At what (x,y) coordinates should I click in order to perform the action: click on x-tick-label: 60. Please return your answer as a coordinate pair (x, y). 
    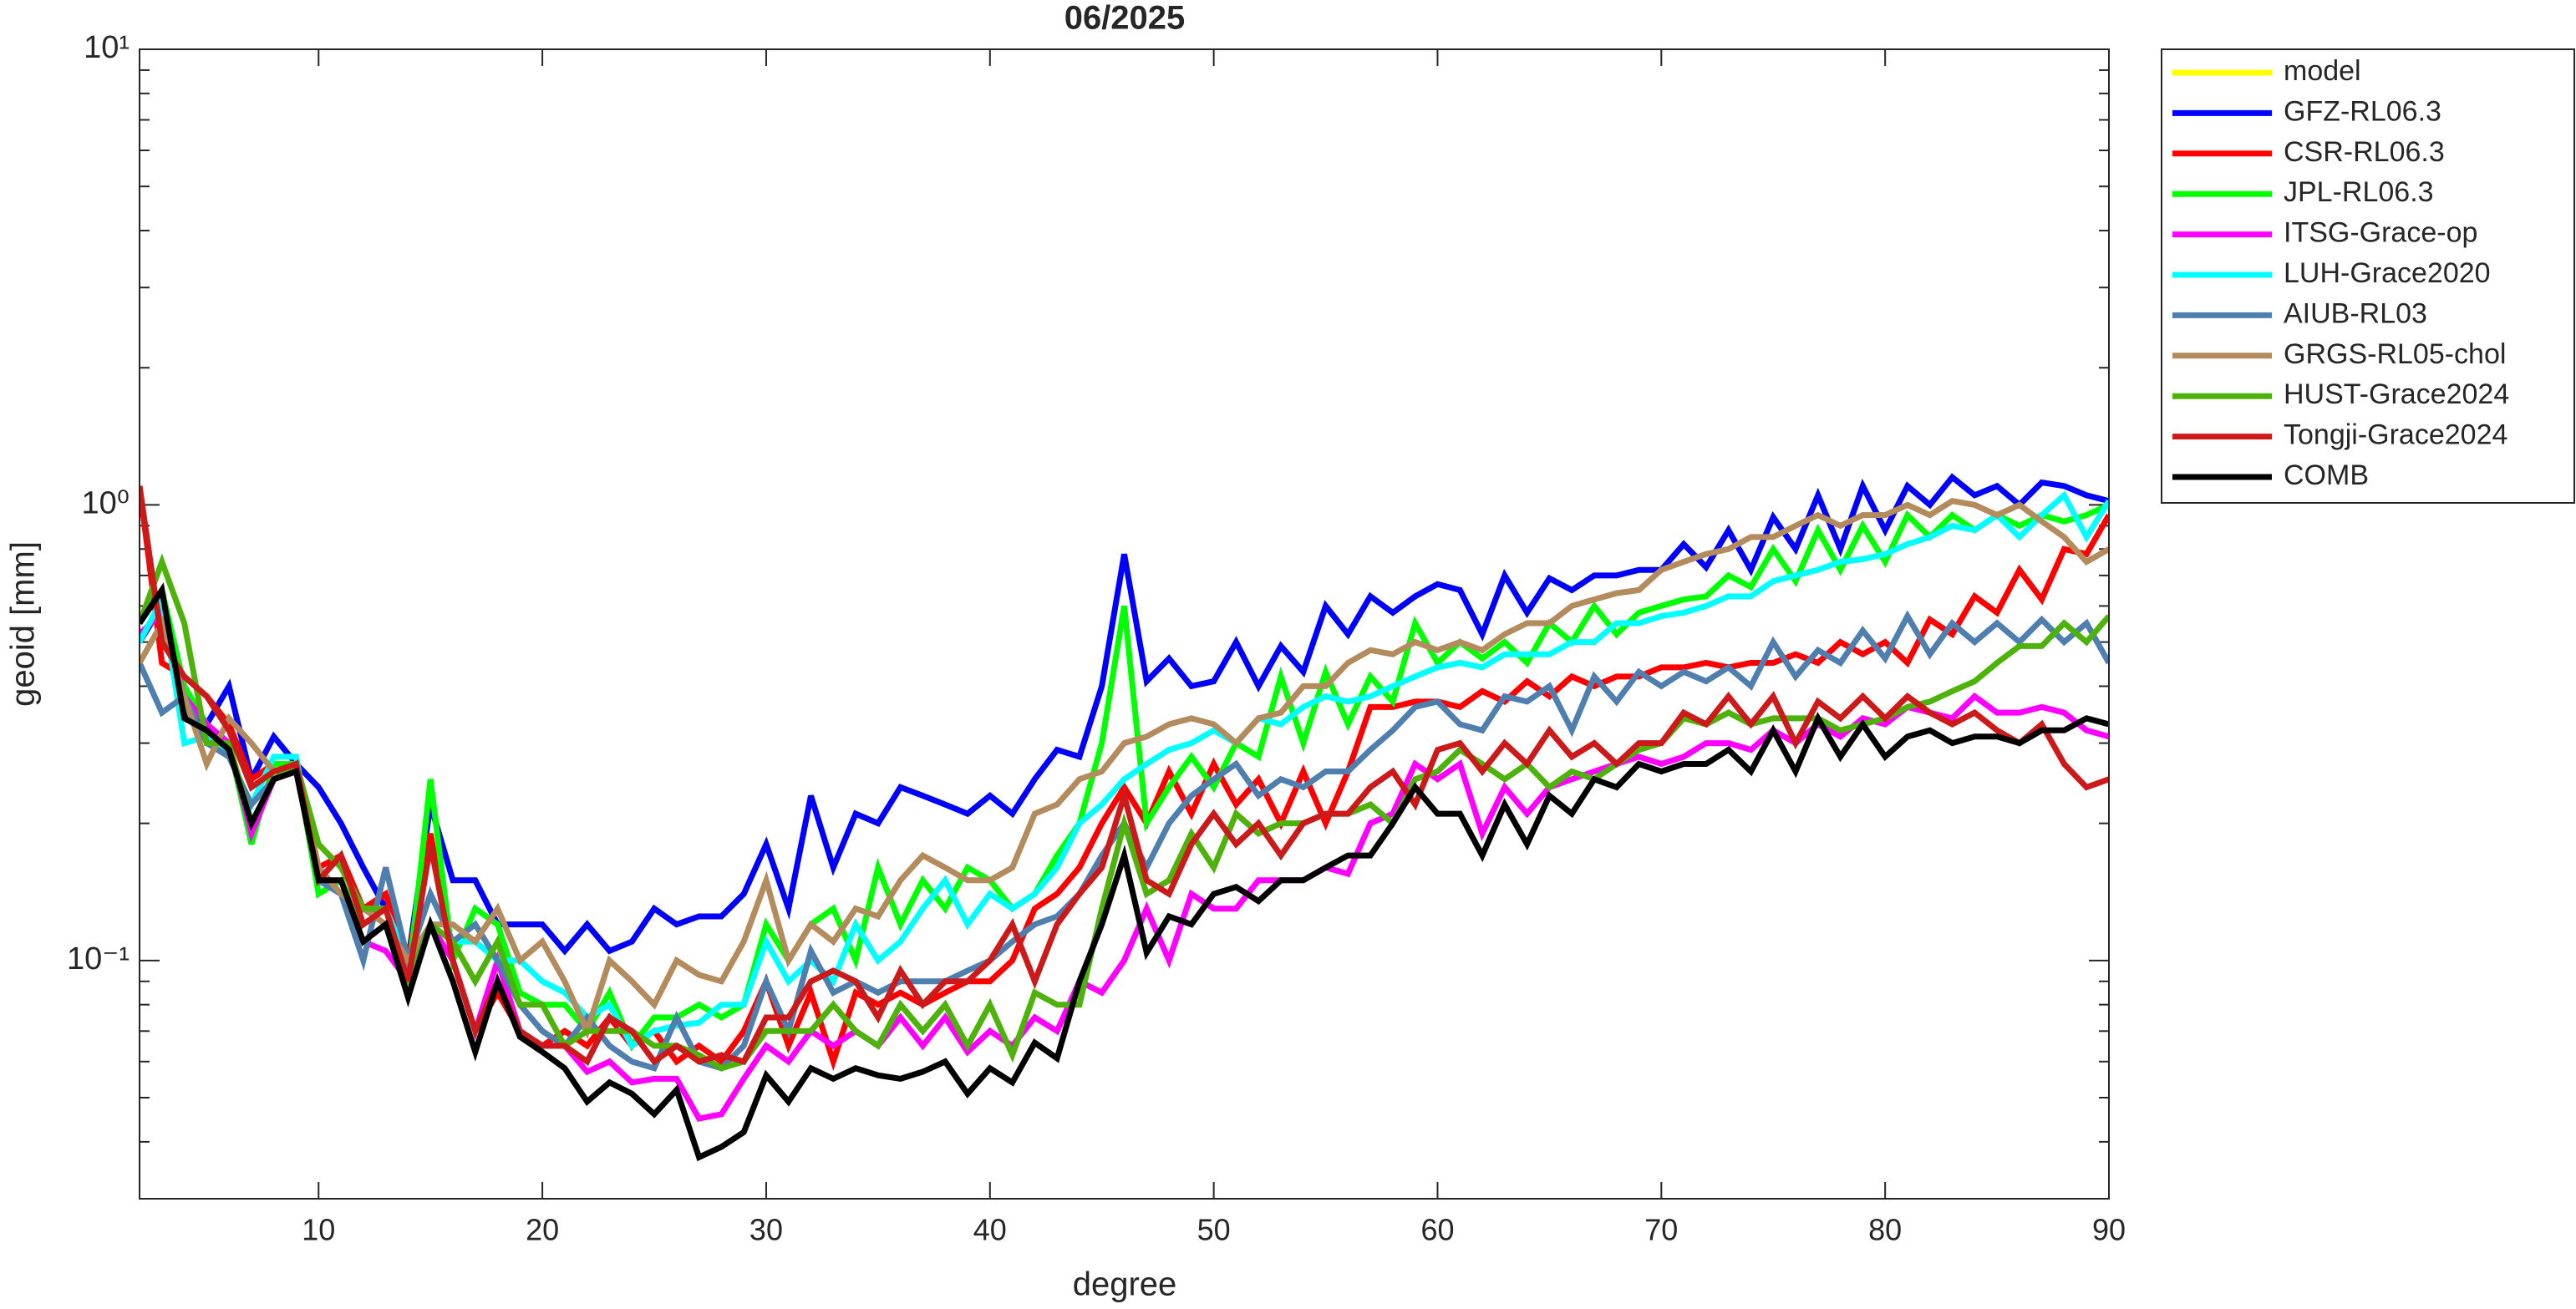
    Looking at the image, I should click on (1437, 1230).